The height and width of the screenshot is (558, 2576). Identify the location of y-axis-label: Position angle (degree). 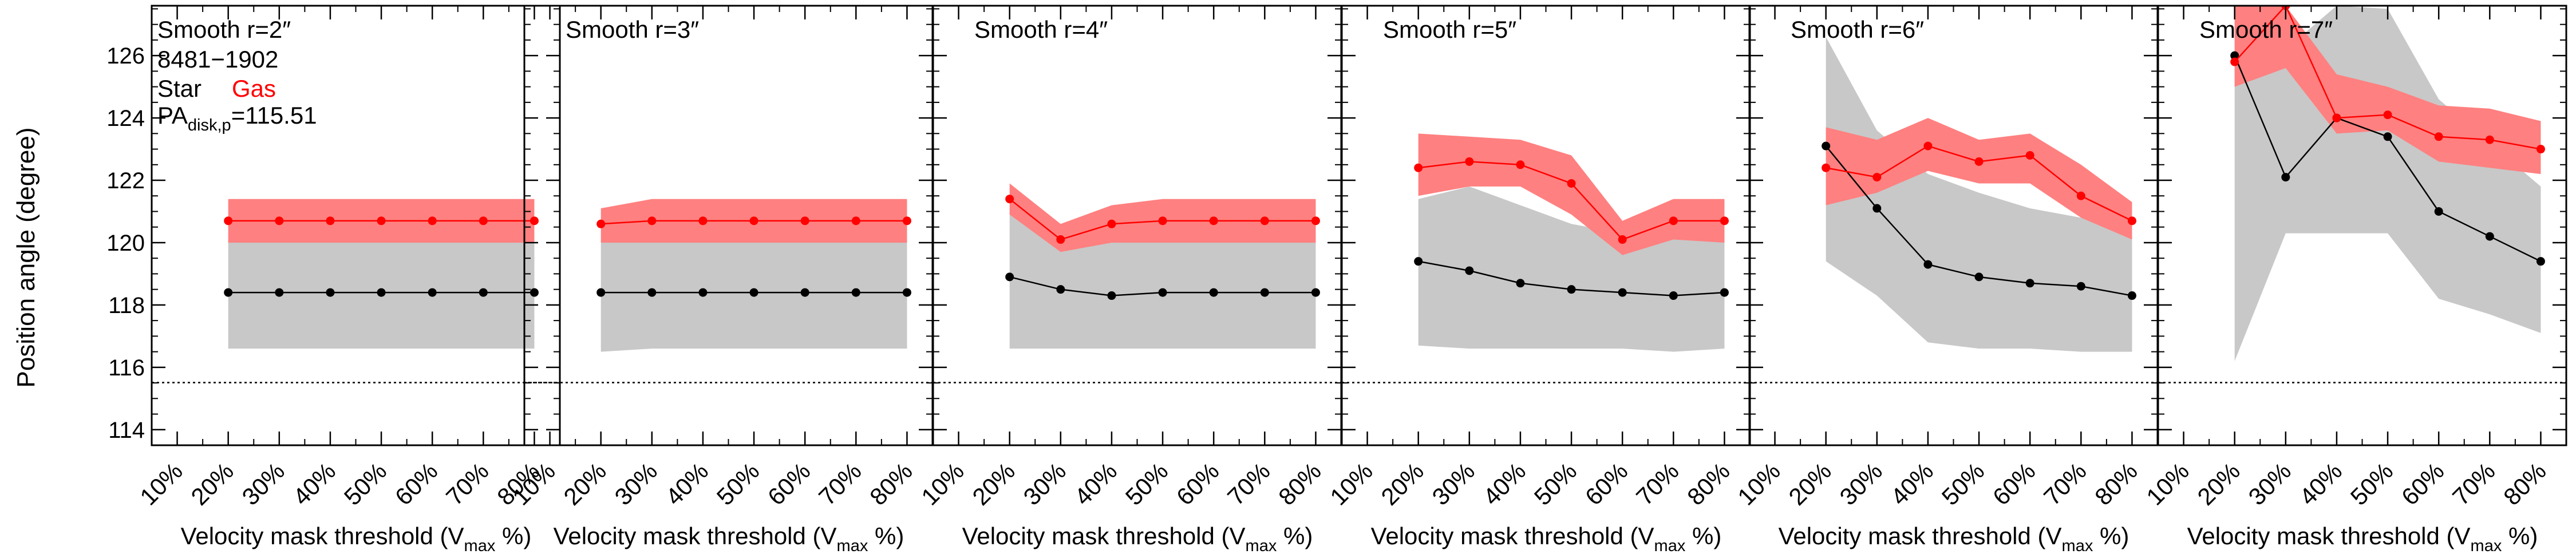
(26, 258).